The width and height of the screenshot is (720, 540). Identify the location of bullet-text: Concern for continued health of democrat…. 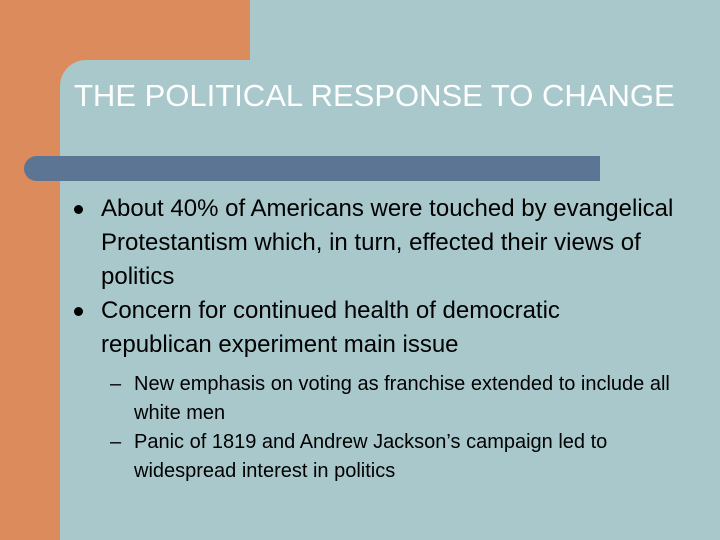
(330, 327).